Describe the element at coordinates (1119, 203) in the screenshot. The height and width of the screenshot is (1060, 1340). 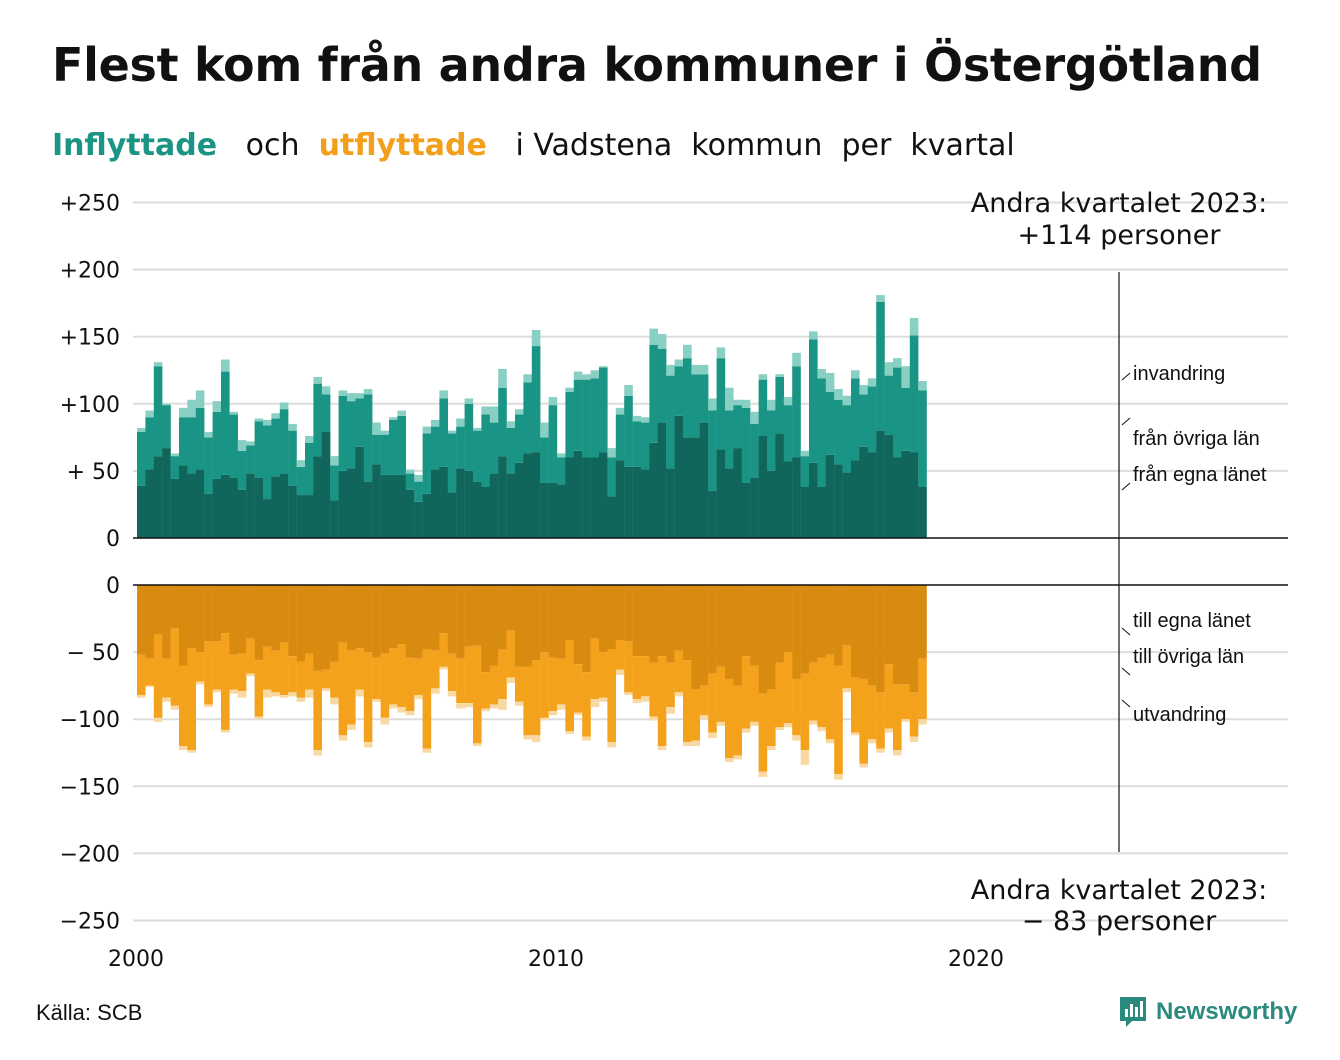
I see `annotation-top: Andra kvartalet 2023:` at that location.